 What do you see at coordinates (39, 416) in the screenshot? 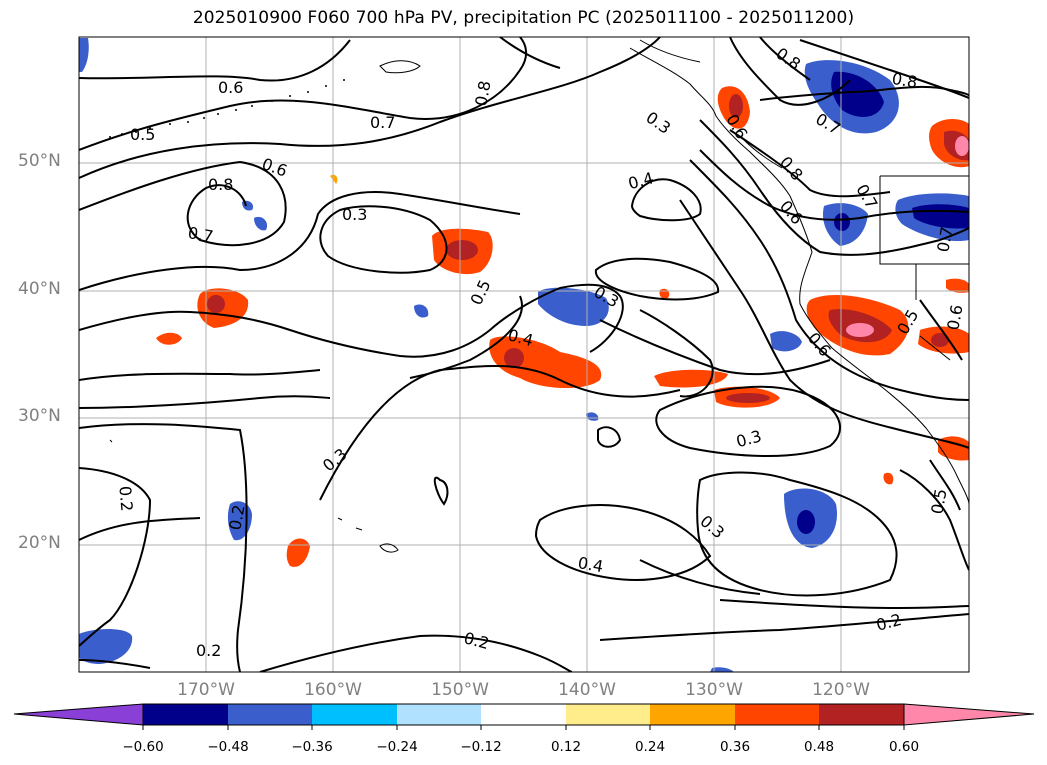
I see `lat-label-30n: 30°N` at bounding box center [39, 416].